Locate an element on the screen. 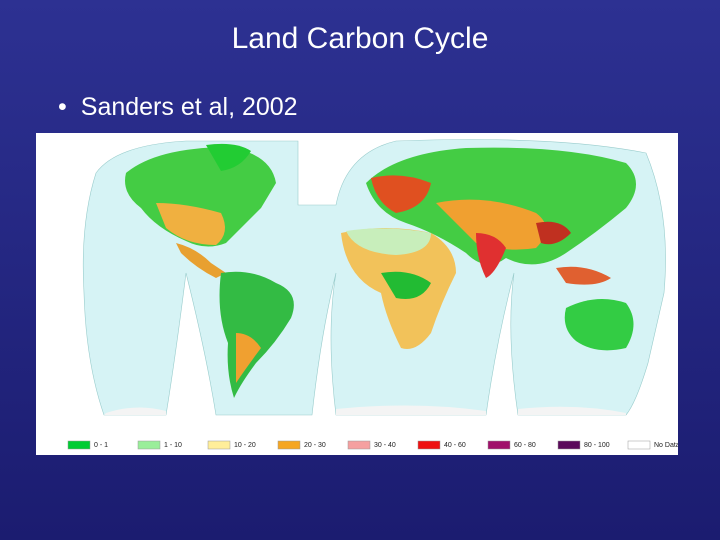  legend-label: No Data is located at coordinates (666, 445).